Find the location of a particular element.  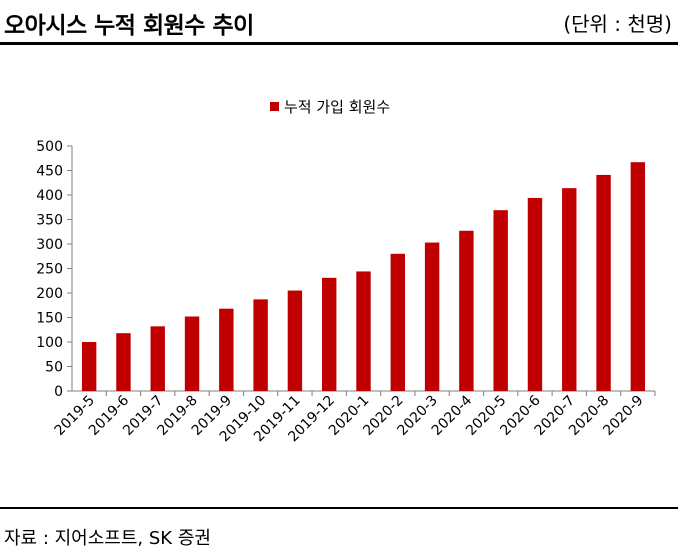

y-tick-label: 250 is located at coordinates (49, 270).